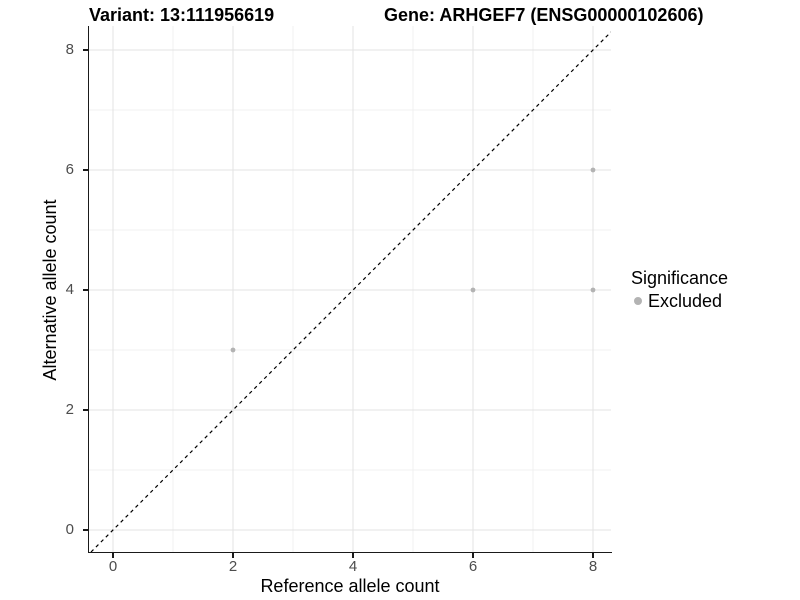 This screenshot has width=800, height=600. Describe the element at coordinates (353, 566) in the screenshot. I see `x-tick-label: 4` at that location.